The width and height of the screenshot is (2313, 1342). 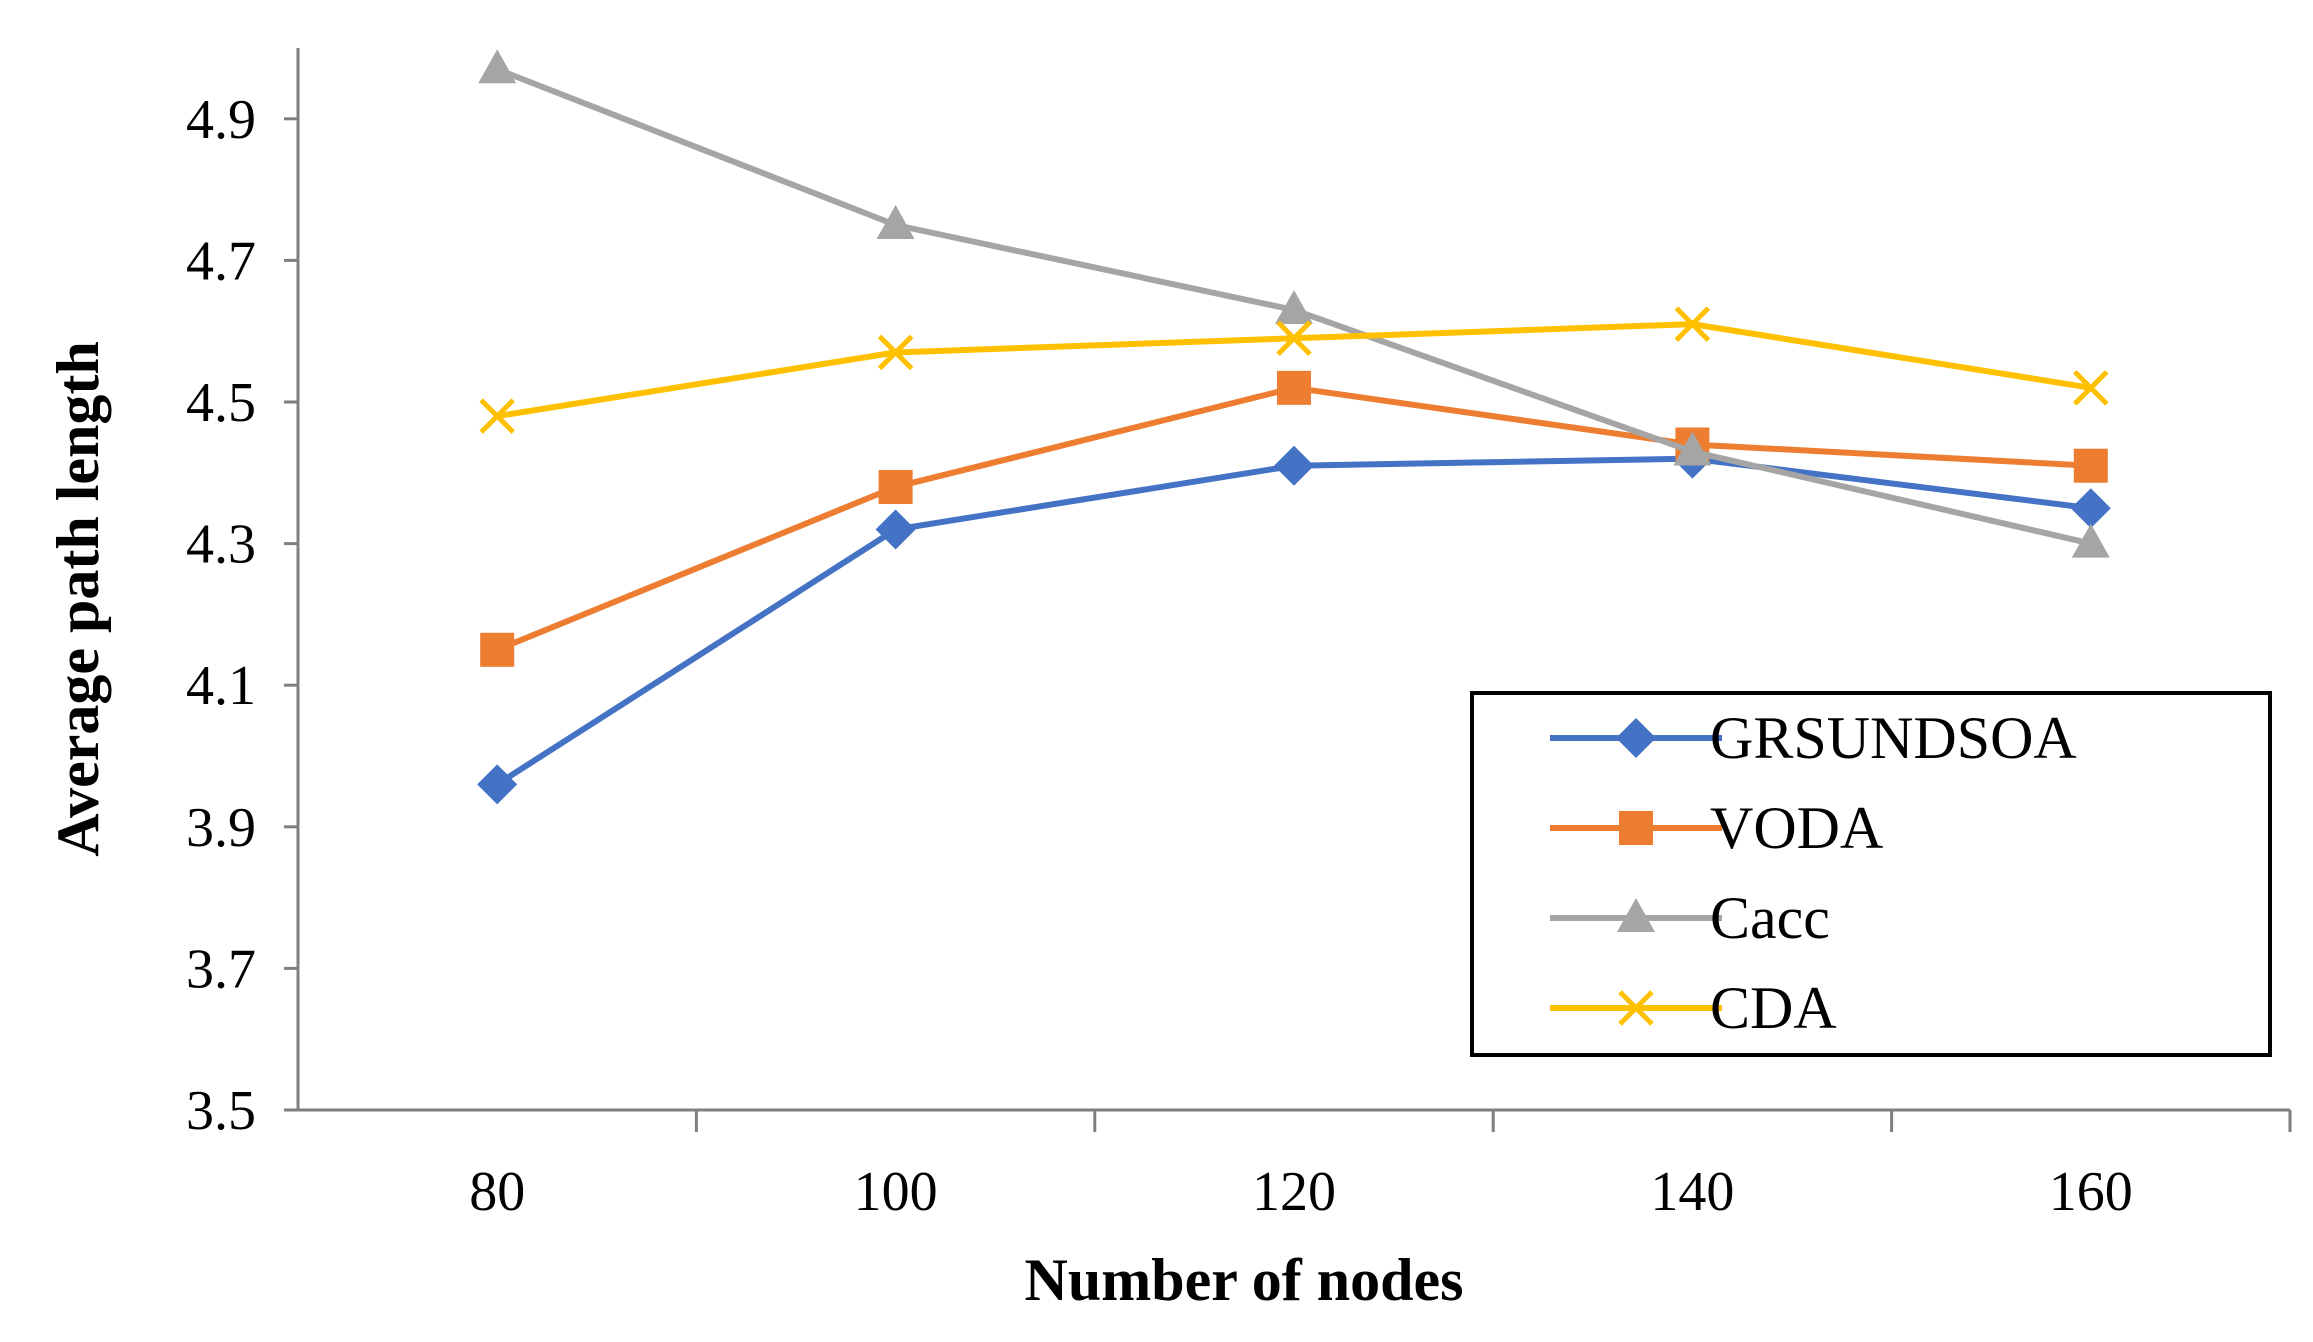 What do you see at coordinates (1244, 1280) in the screenshot?
I see `x-axis-title: Number of nodes` at bounding box center [1244, 1280].